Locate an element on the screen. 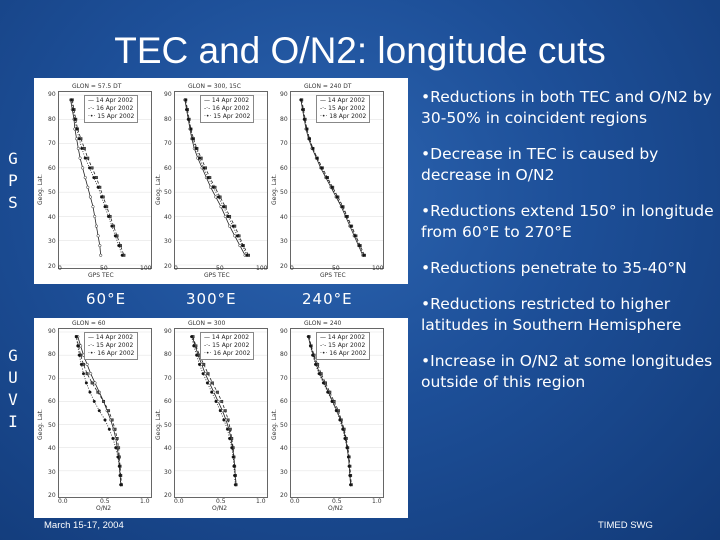  legend-entry: ·•· 16 Apr 2002 is located at coordinates (343, 353).